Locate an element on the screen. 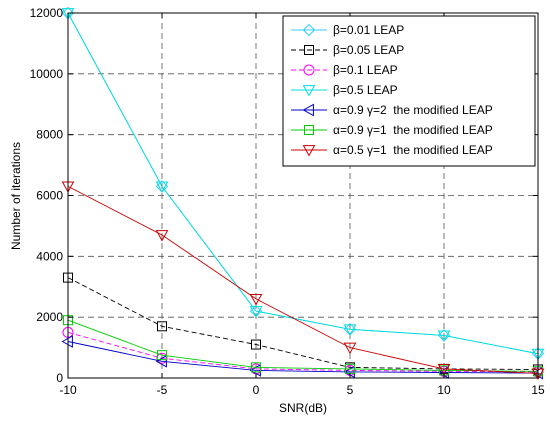 Image resolution: width=550 pixels, height=424 pixels. legend-label: β=0.05 LEAP is located at coordinates (368, 50).